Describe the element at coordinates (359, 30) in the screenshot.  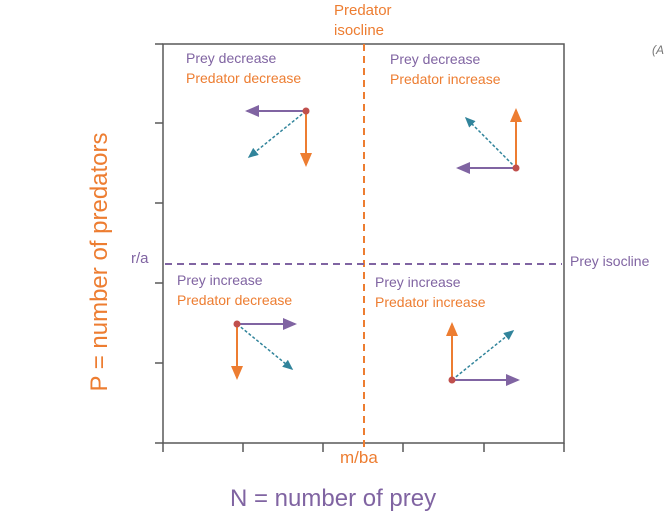
I see `predator-isocline-label-2: isocline` at that location.